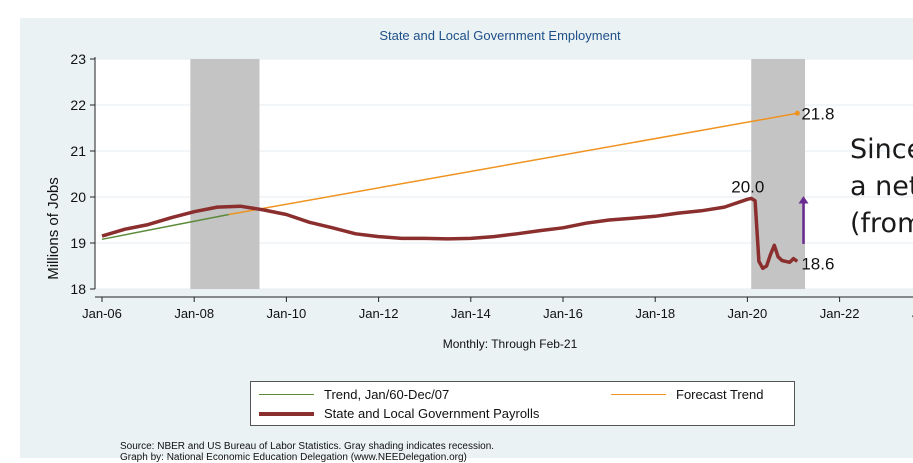  What do you see at coordinates (748, 313) in the screenshot?
I see `x-tick-label-Jan-20: Jan-20` at bounding box center [748, 313].